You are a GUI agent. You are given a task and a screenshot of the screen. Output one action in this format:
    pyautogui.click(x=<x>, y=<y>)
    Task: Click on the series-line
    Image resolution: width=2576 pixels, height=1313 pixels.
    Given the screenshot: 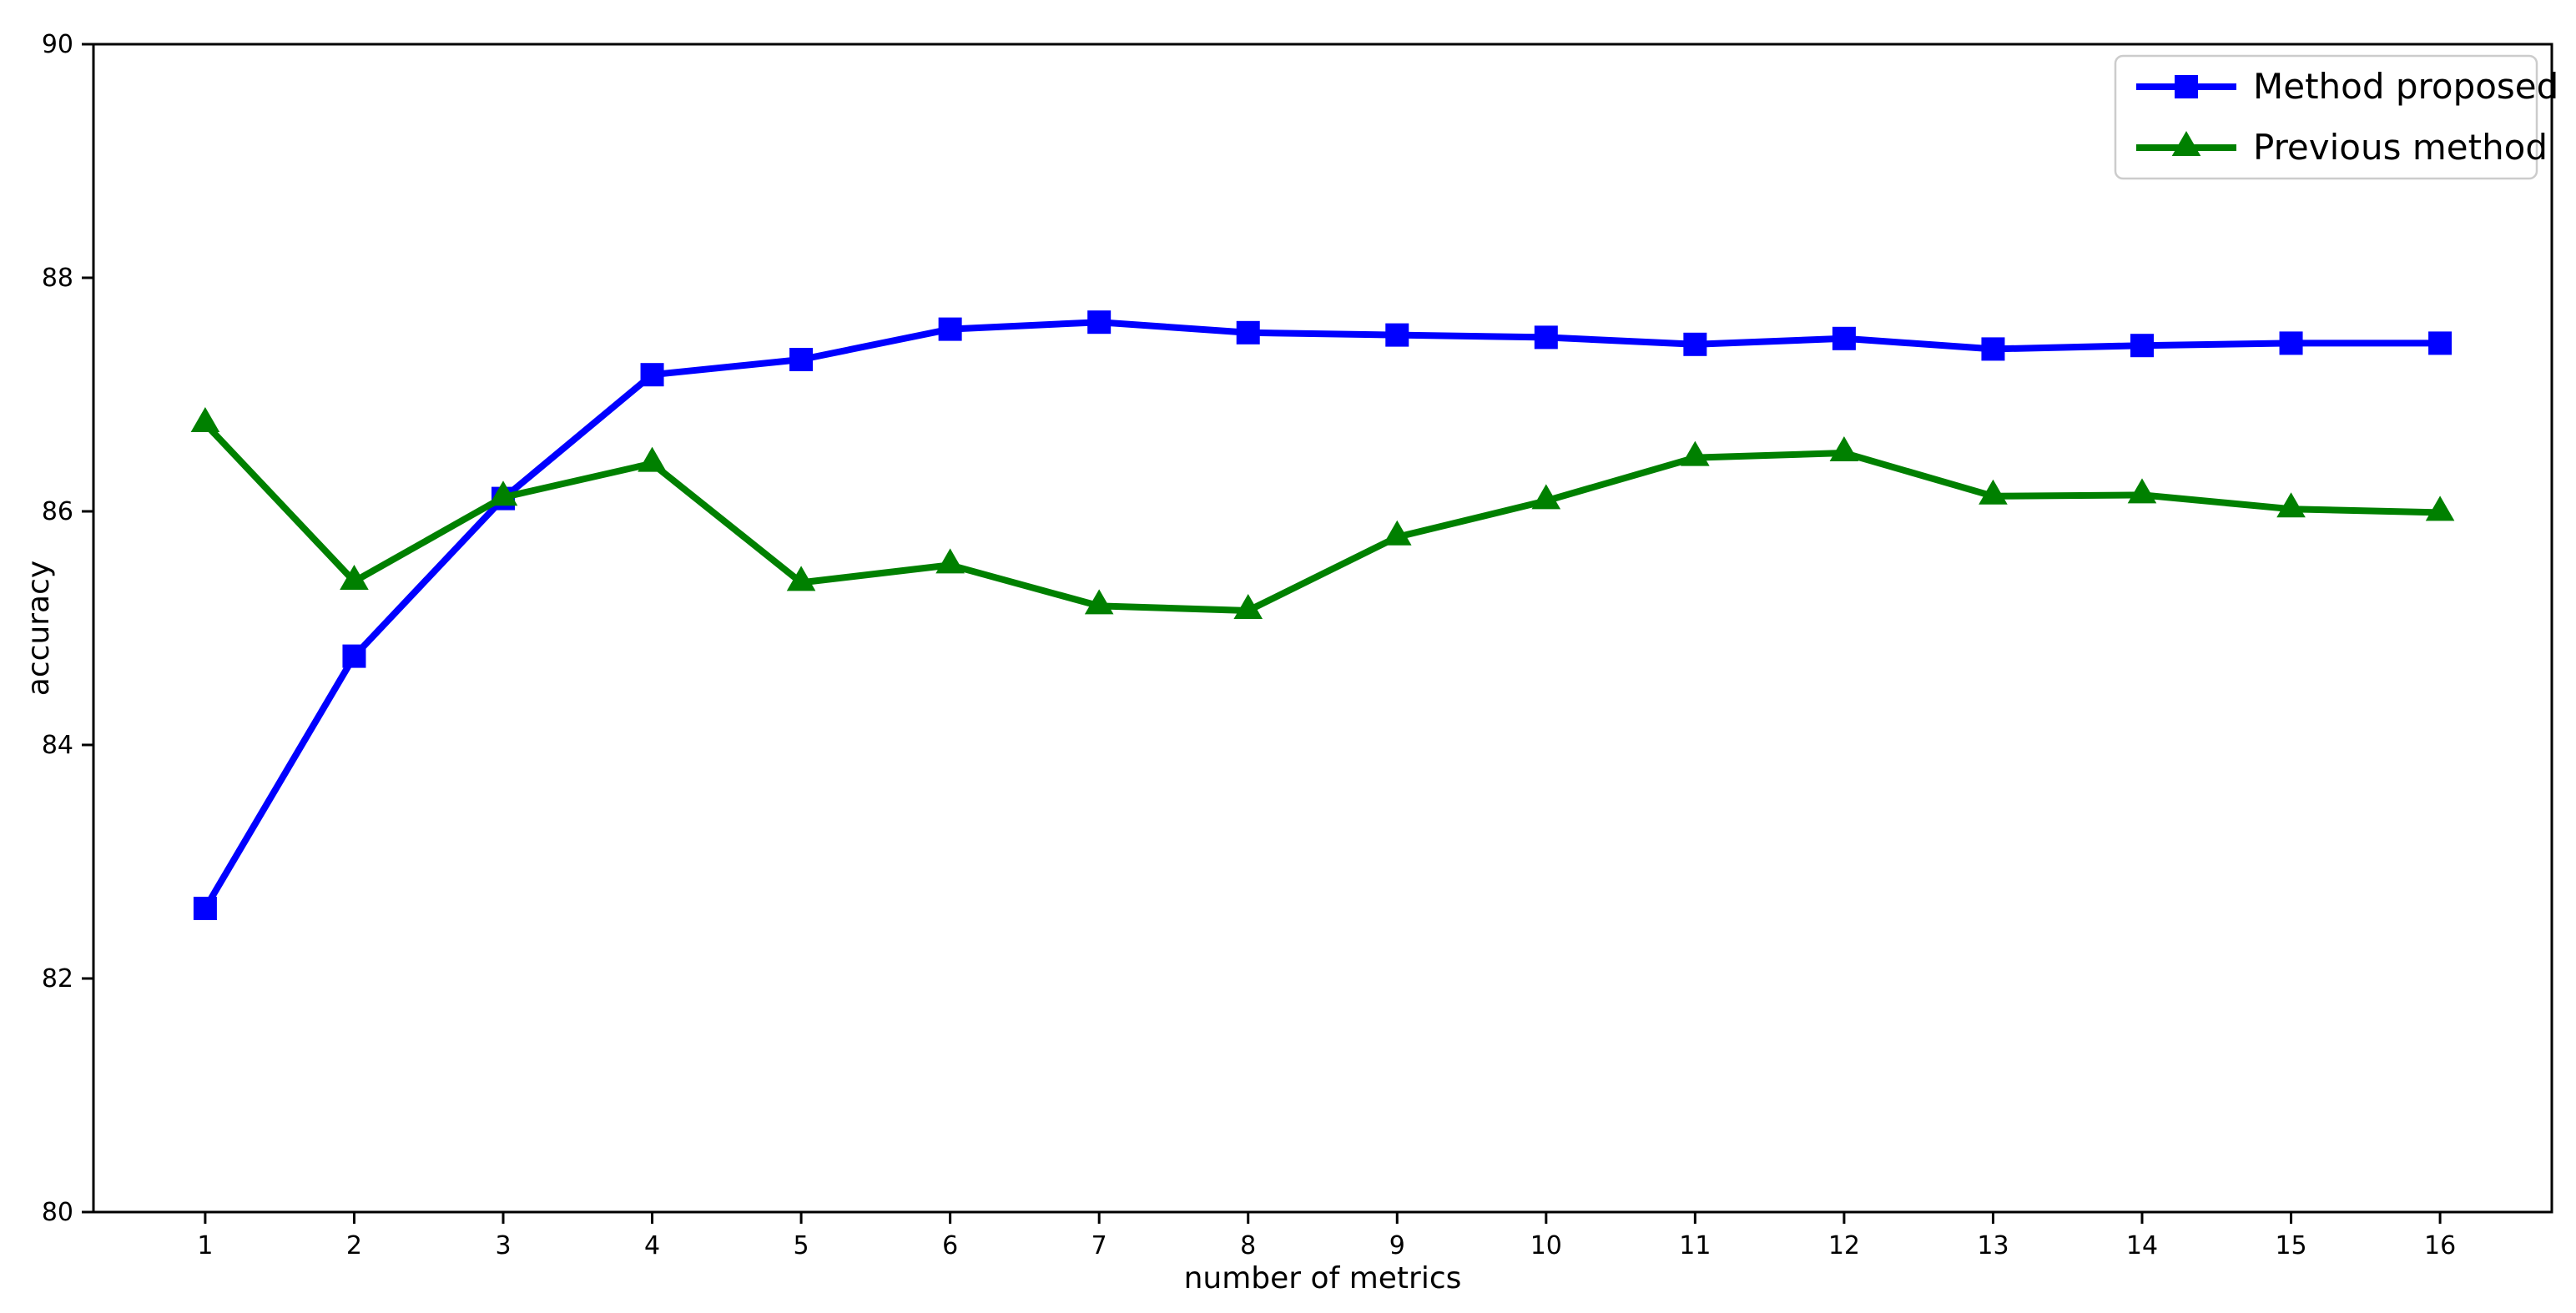 What is the action you would take?
    pyautogui.click(x=1322, y=517)
    